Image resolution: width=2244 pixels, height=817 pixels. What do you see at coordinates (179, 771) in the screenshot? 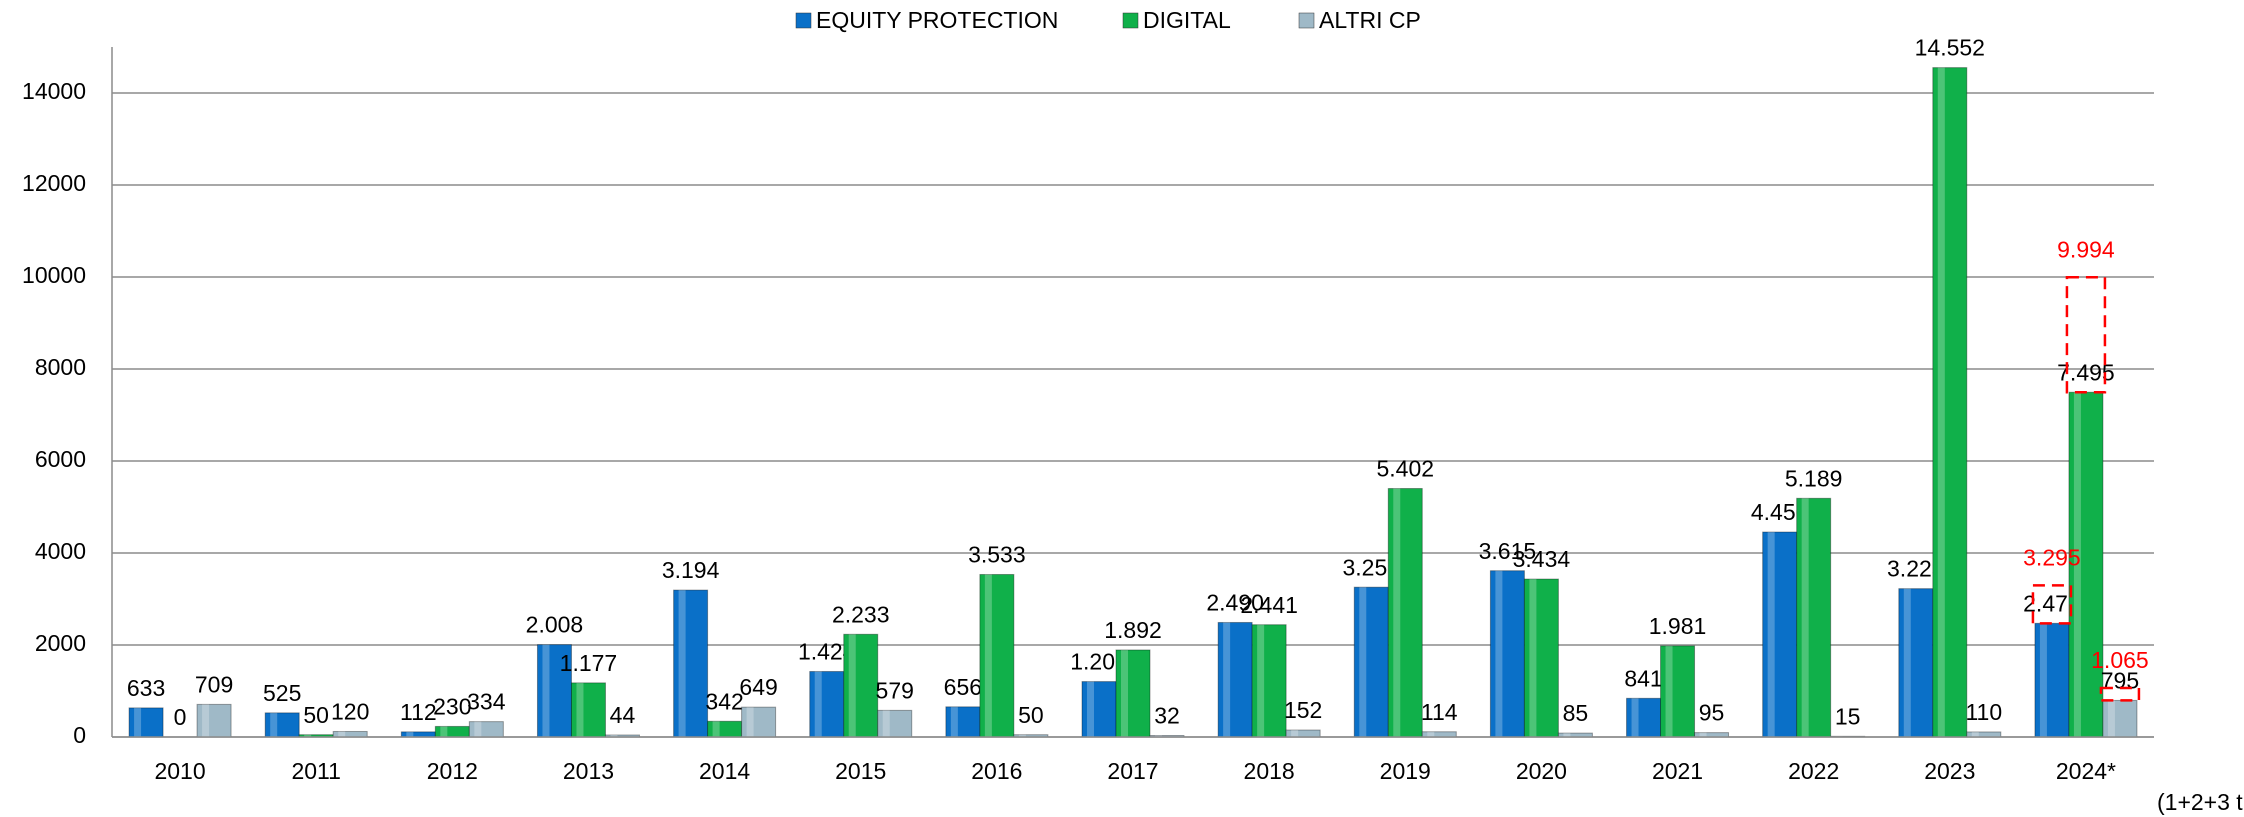
I see `x-tick-label: 2010` at bounding box center [179, 771].